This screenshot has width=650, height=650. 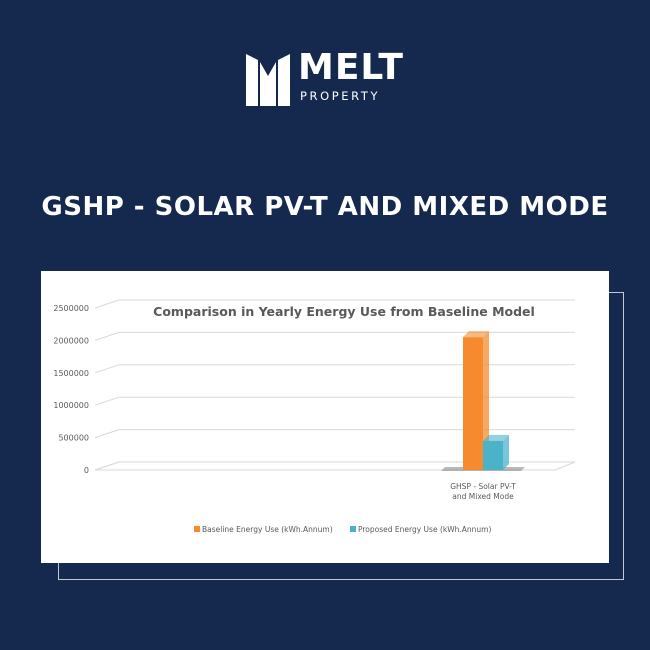 What do you see at coordinates (493, 455) in the screenshot?
I see `bar-proposed` at bounding box center [493, 455].